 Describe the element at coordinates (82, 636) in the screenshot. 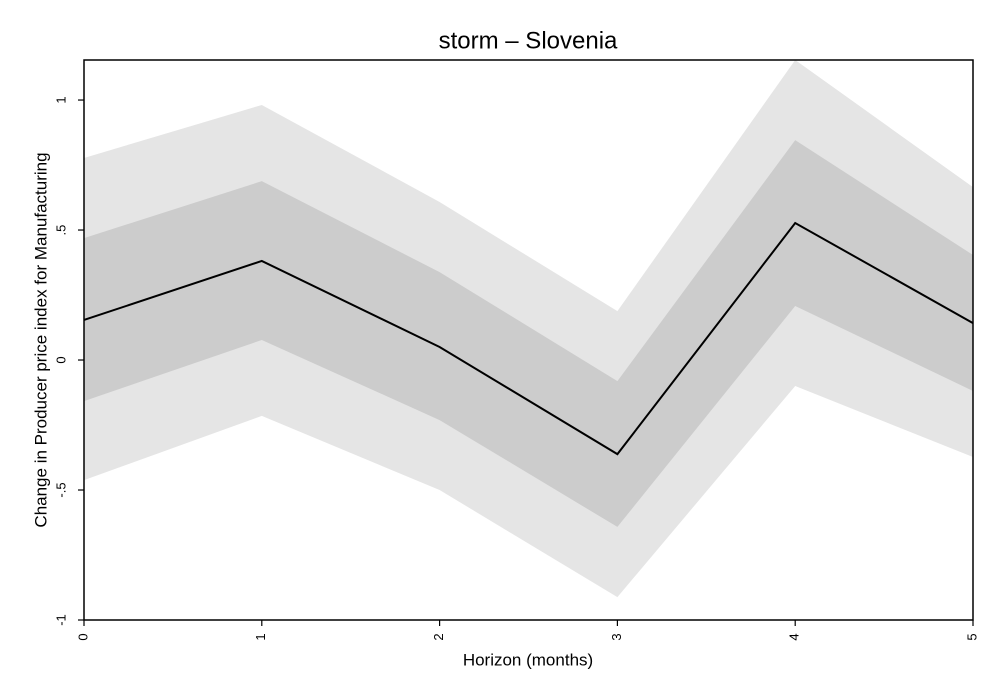

I see `x-tick-label: 0` at that location.